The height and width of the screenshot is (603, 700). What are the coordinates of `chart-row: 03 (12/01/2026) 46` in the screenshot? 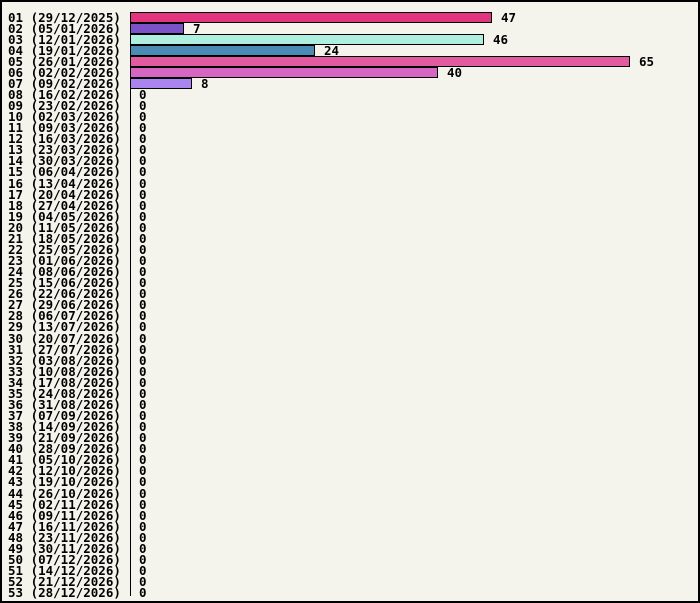 It's located at (350, 39).